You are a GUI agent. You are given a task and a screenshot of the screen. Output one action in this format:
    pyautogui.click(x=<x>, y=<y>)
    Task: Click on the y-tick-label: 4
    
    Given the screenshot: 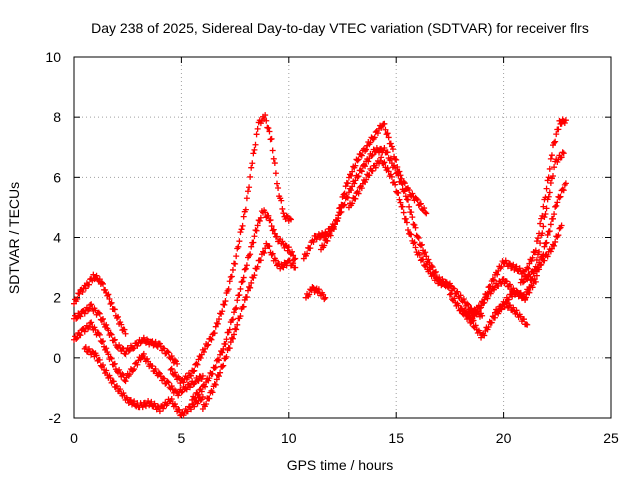 What is the action you would take?
    pyautogui.click(x=57, y=238)
    